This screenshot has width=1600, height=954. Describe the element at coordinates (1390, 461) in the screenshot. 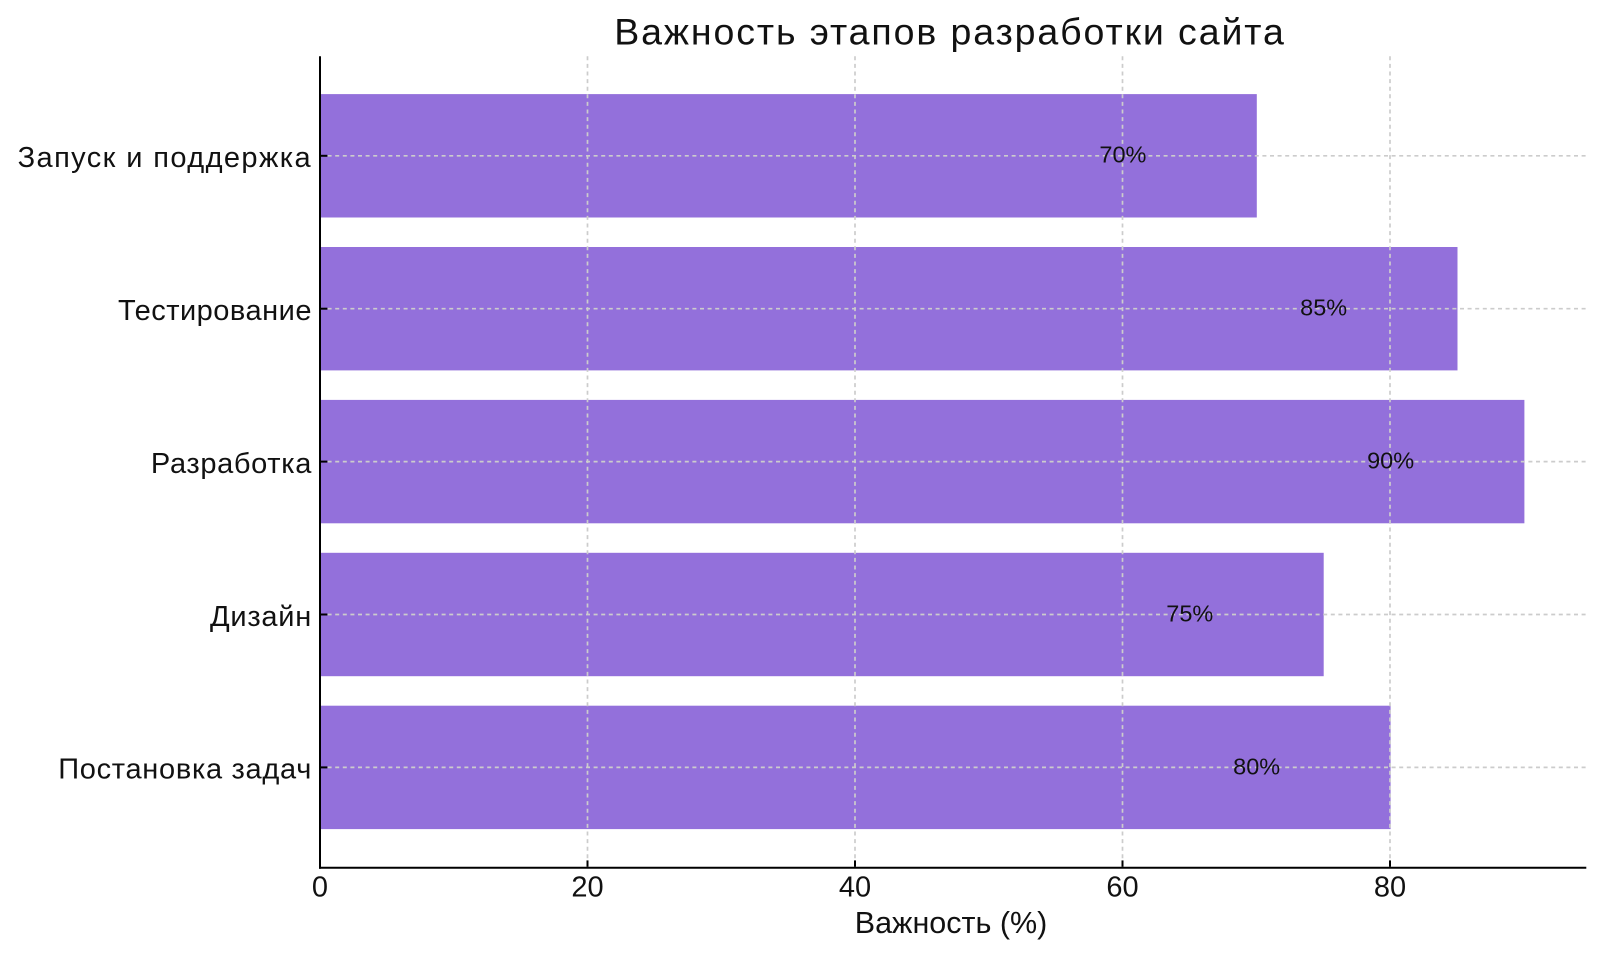

I see `svg-text: 90%` at that location.